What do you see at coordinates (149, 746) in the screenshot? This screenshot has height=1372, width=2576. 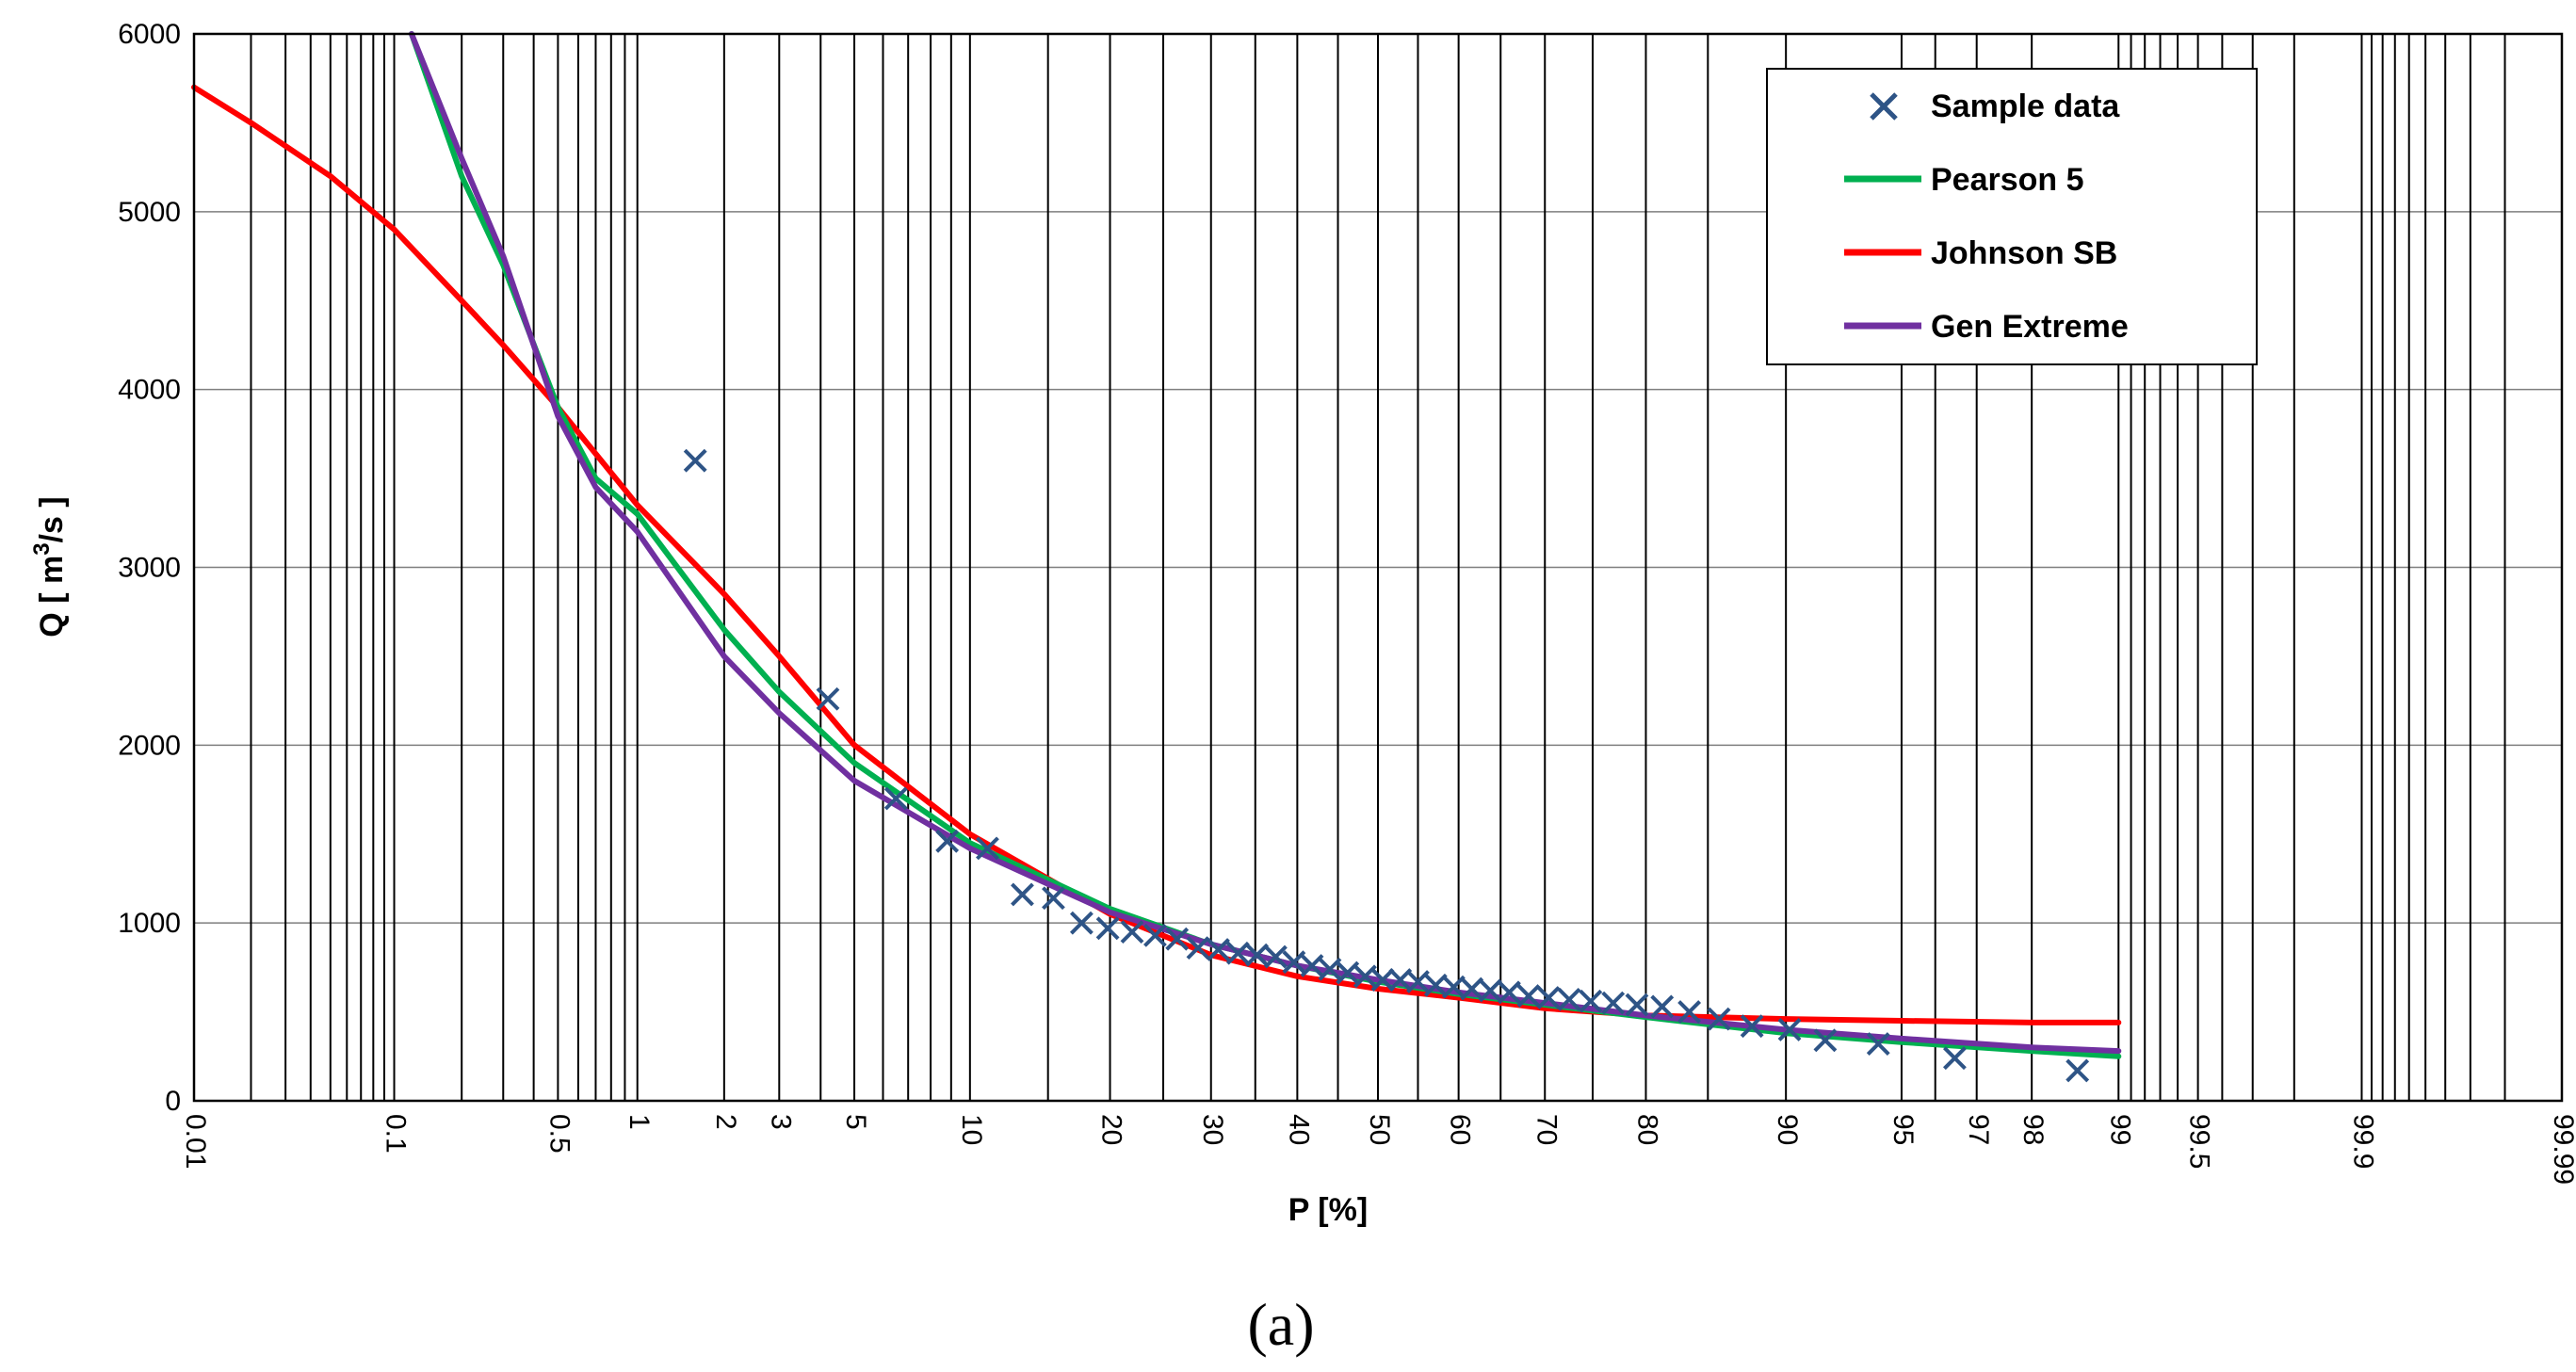 I see `y-tick-label-2000: 2000` at bounding box center [149, 746].